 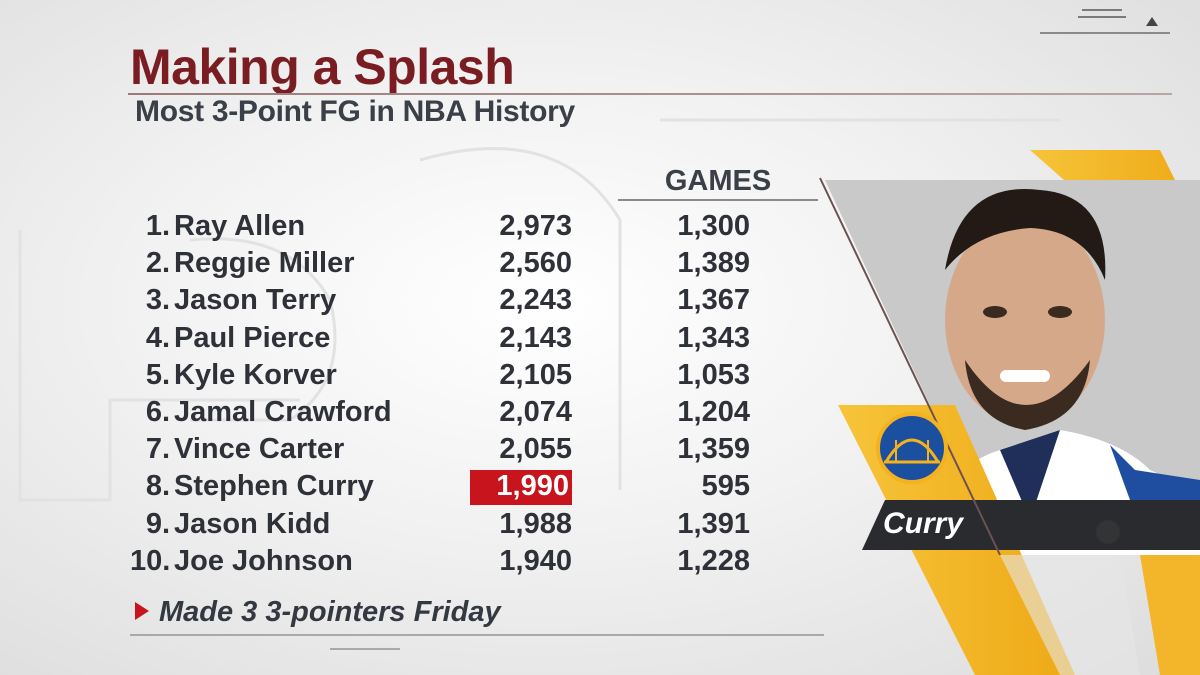 I want to click on rank: 6., so click(x=157, y=411).